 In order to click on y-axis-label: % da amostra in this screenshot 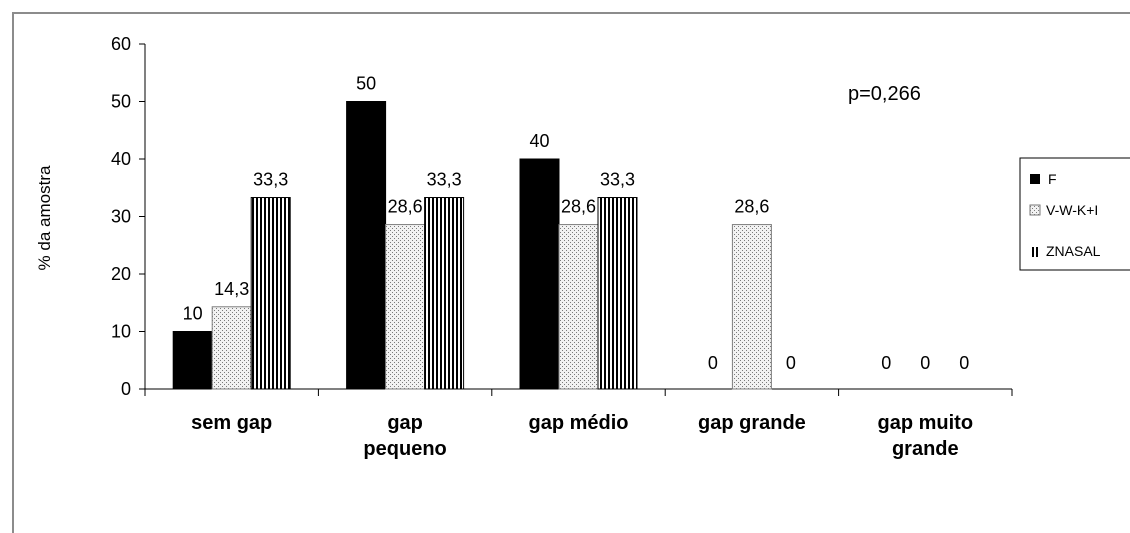, I will do `click(44, 217)`.